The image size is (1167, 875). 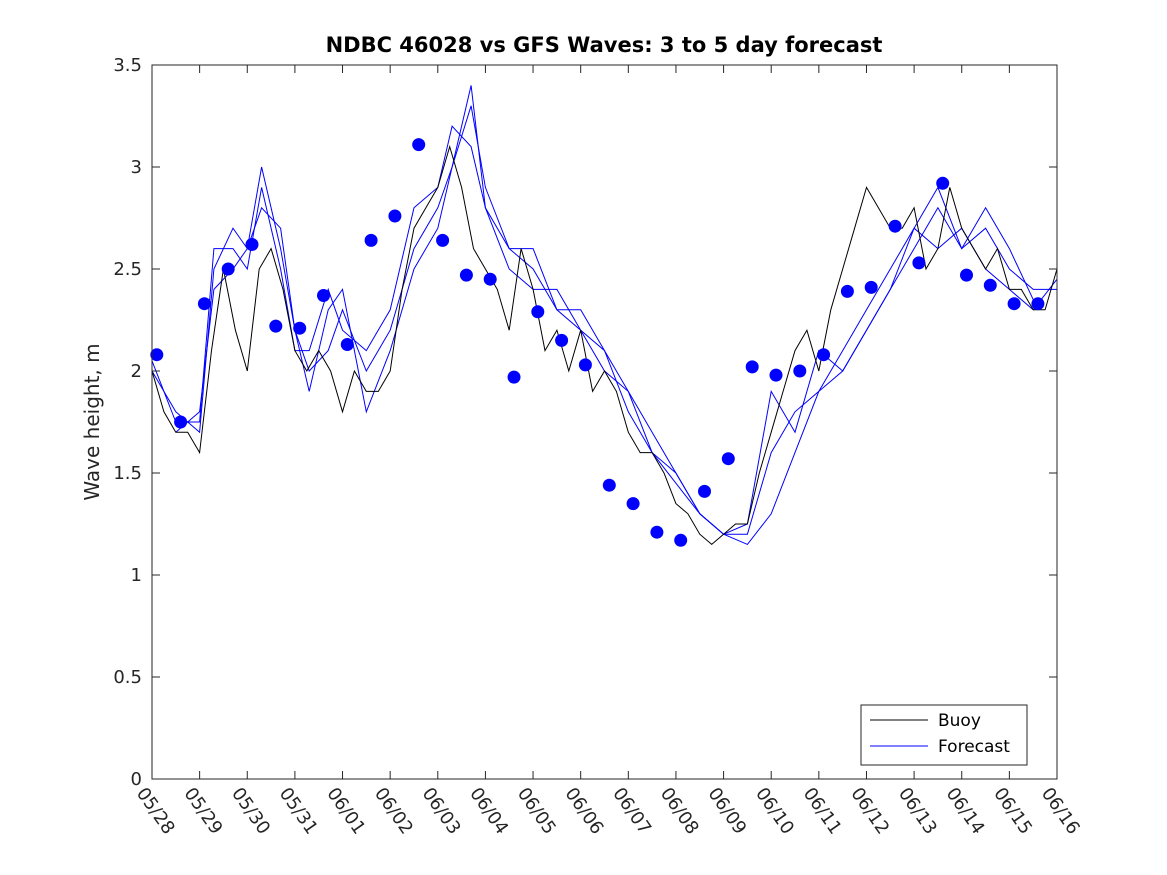 I want to click on y-tick-label: 3.5, so click(x=127, y=65).